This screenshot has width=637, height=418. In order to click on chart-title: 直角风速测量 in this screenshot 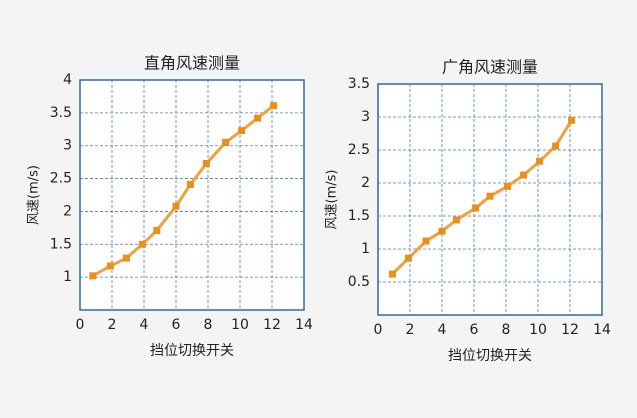, I will do `click(192, 63)`.